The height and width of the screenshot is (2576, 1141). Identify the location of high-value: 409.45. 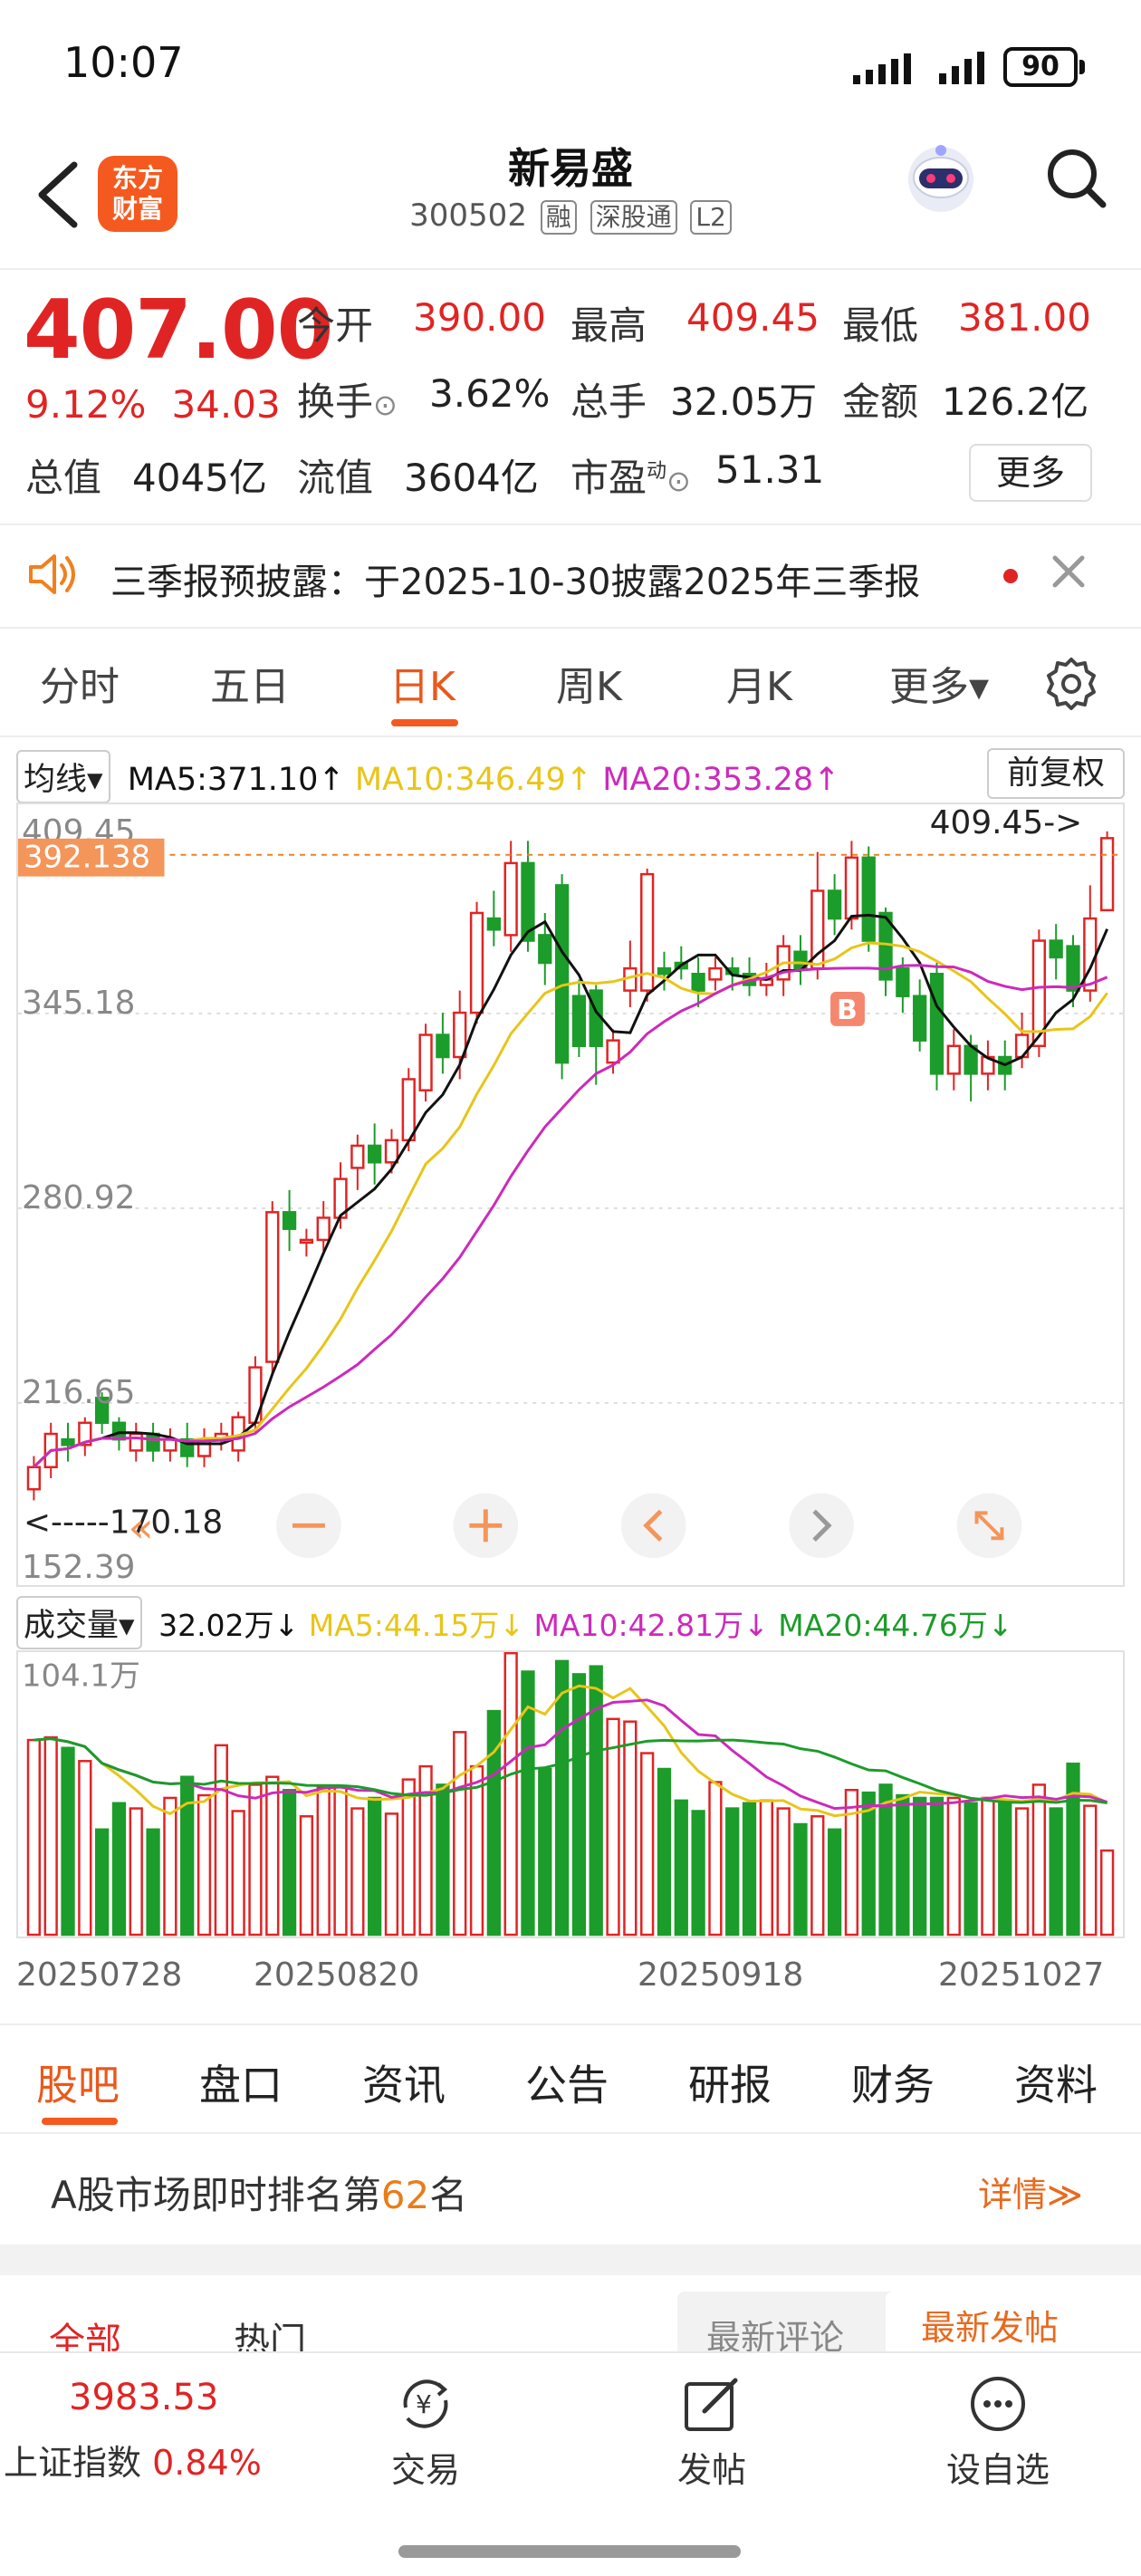
(753, 317).